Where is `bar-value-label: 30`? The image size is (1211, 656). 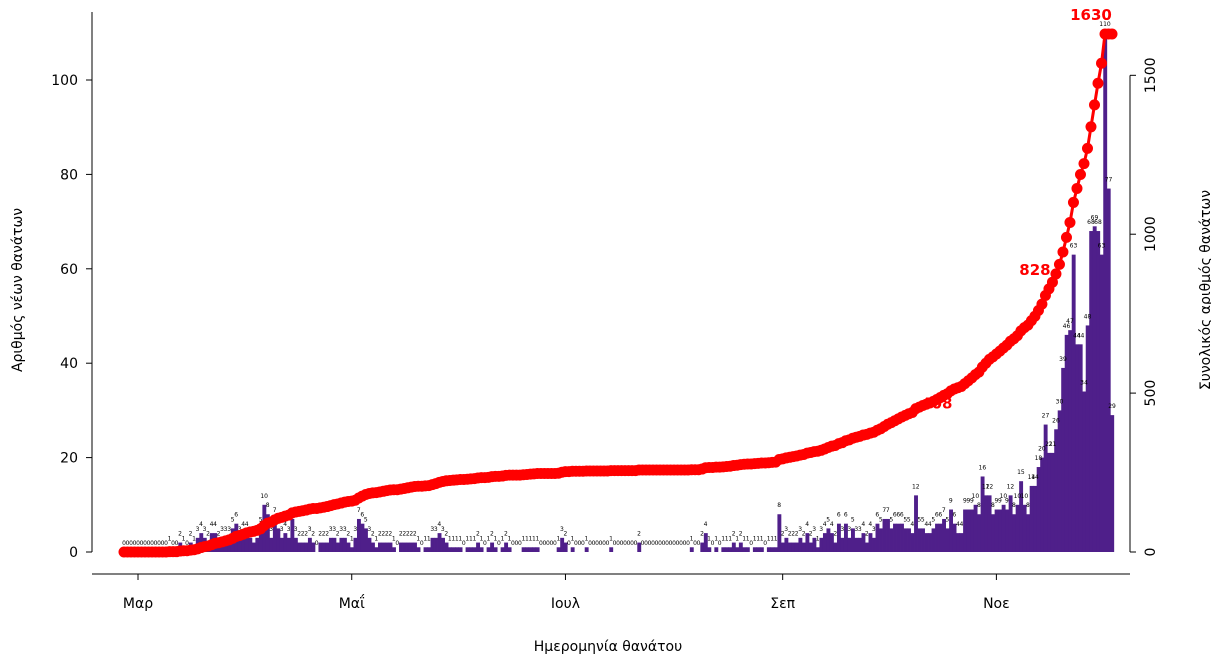 bar-value-label: 30 is located at coordinates (1060, 401).